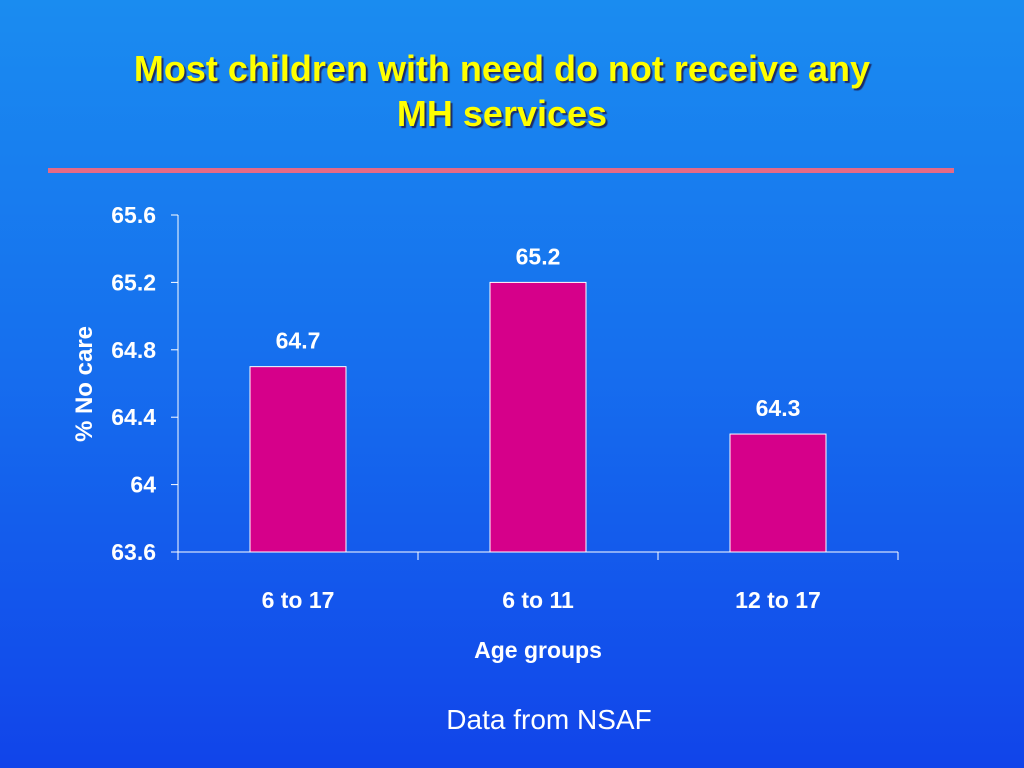 Image resolution: width=1024 pixels, height=768 pixels. What do you see at coordinates (298, 341) in the screenshot?
I see `data-label: 64.7` at bounding box center [298, 341].